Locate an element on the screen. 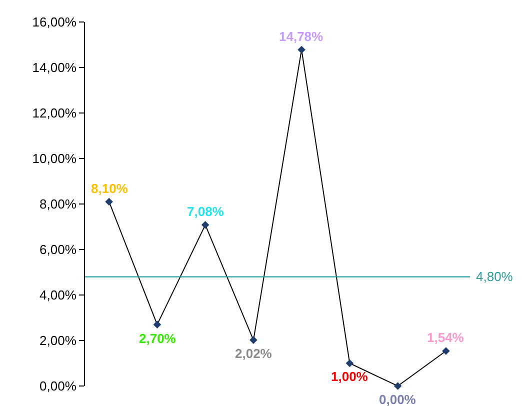  data-label: 14,78% is located at coordinates (301, 36).